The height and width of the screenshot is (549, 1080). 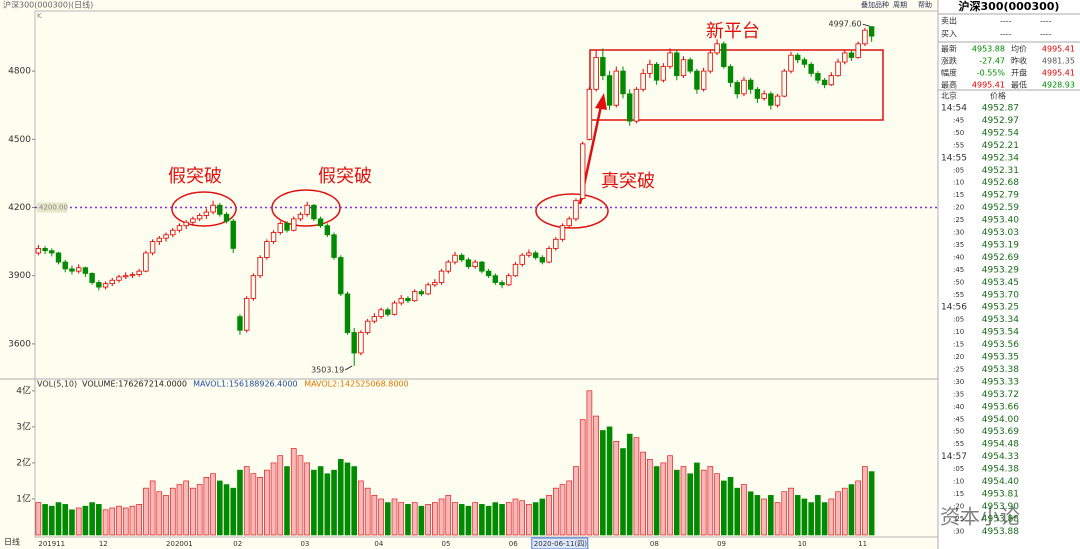 What do you see at coordinates (949, 96) in the screenshot?
I see `tick-header: 北京` at bounding box center [949, 96].